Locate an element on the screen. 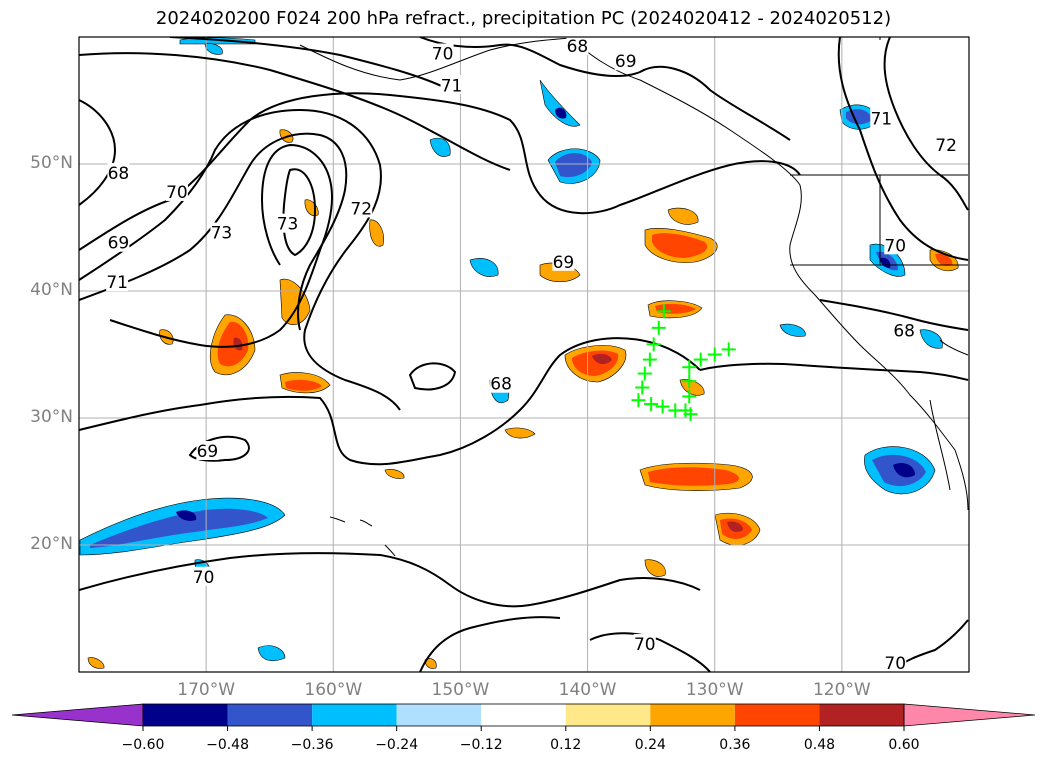 This screenshot has width=1047, height=765. contour-label-19: 68 is located at coordinates (904, 331).